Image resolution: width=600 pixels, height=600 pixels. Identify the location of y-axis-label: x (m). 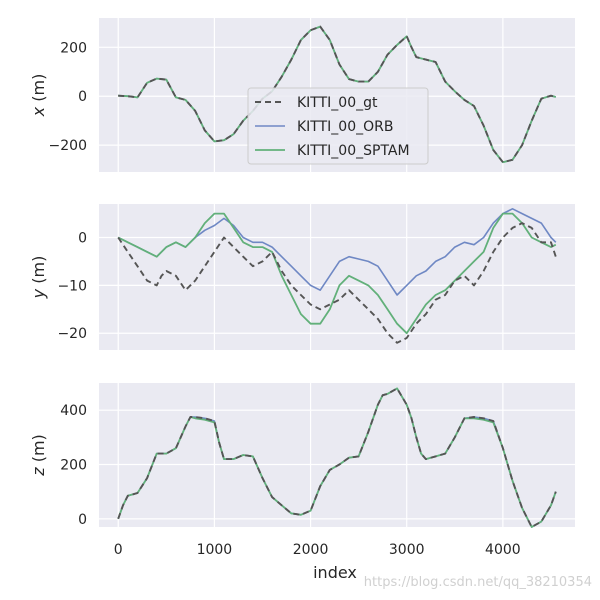
(38, 96).